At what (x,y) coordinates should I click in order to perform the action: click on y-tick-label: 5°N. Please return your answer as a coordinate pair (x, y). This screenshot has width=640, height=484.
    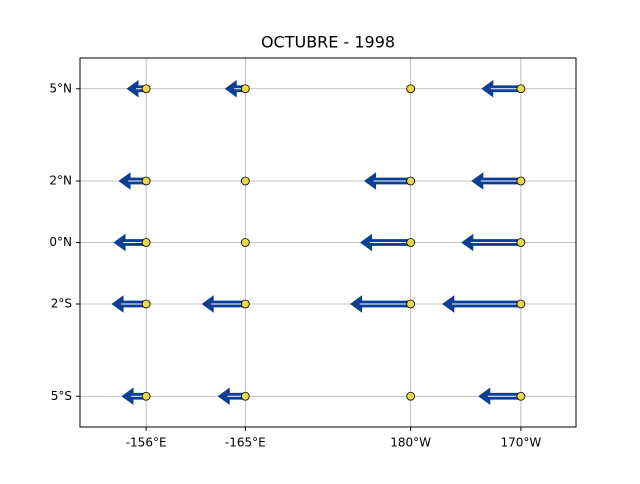
    Looking at the image, I should click on (60, 88).